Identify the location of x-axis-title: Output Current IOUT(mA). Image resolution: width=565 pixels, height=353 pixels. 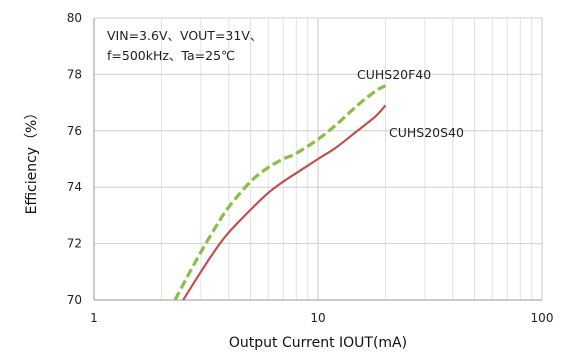
(318, 343).